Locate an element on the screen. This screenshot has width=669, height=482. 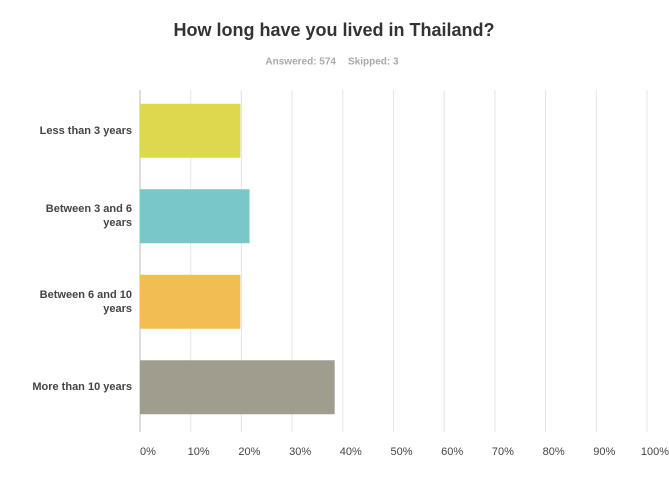
skipped: Skipped: 3 is located at coordinates (373, 62).